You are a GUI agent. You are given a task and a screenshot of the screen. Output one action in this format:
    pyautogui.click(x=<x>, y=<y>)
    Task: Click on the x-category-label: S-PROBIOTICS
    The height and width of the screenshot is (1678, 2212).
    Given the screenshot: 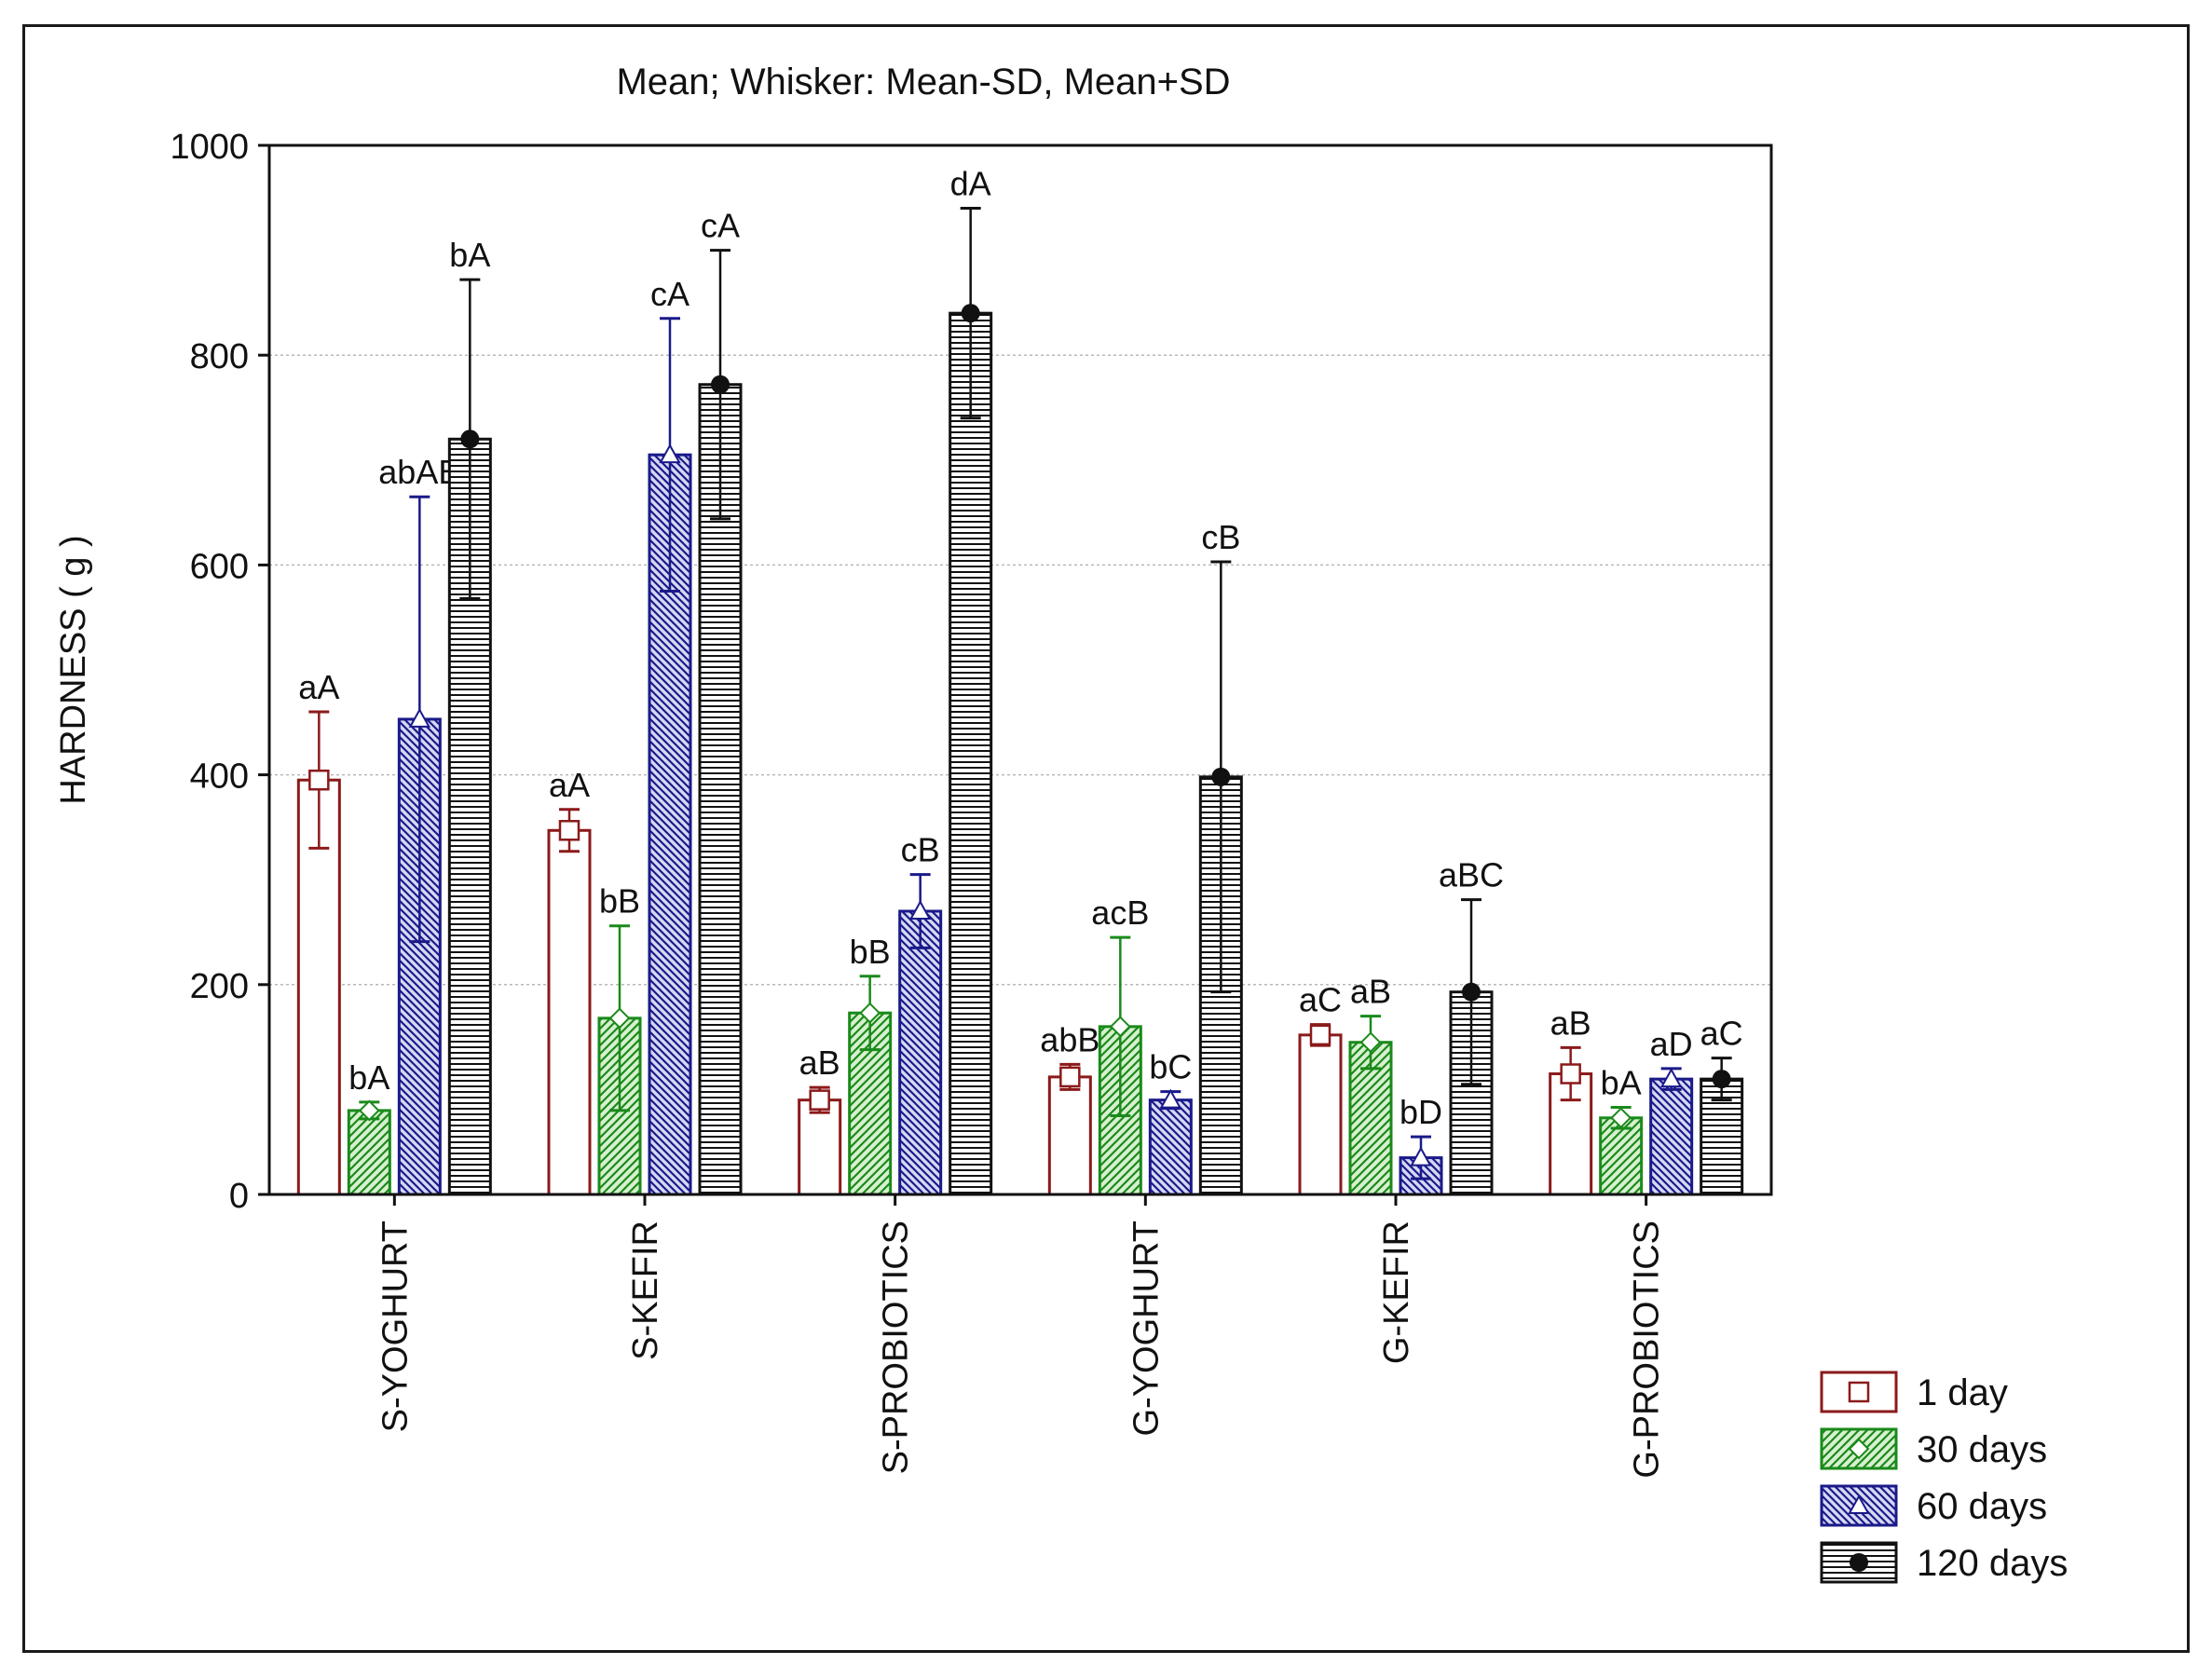 What is the action you would take?
    pyautogui.click(x=896, y=1348)
    